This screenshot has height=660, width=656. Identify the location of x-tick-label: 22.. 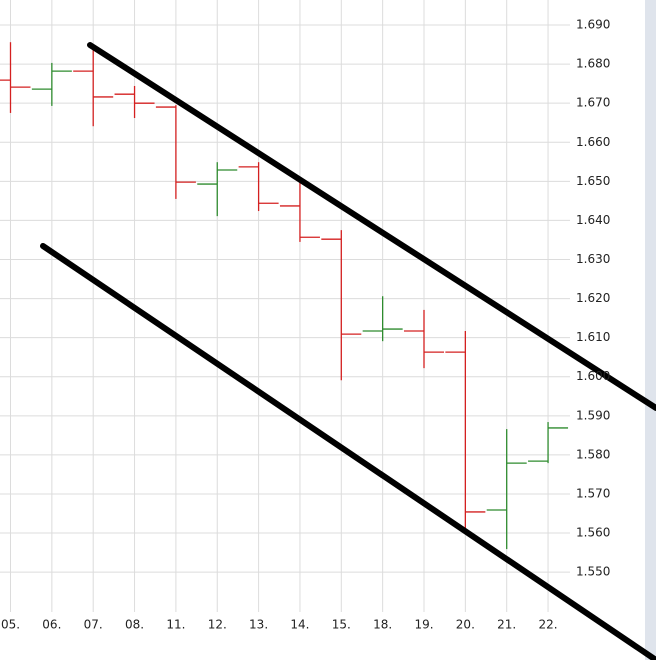
(548, 625).